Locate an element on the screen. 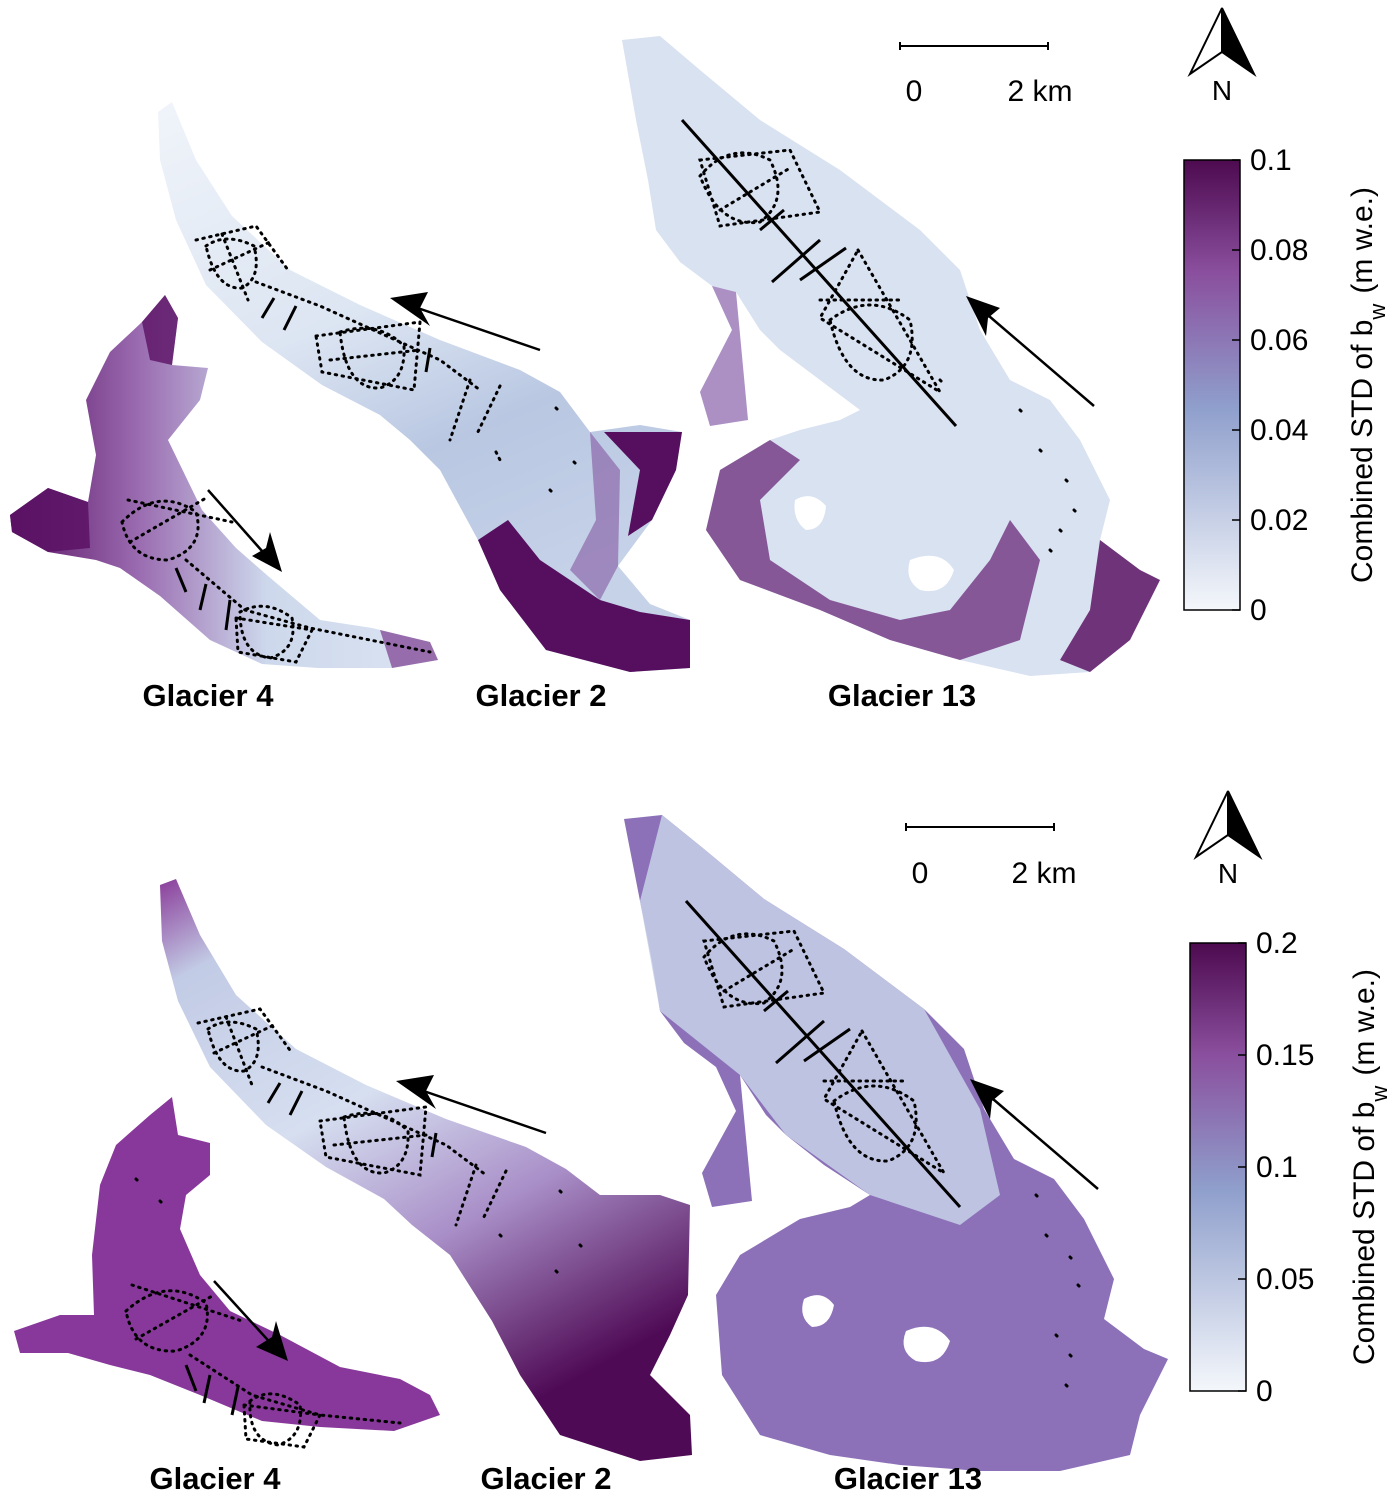  glacier-4-high-std-zone is located at coordinates (50, 520).